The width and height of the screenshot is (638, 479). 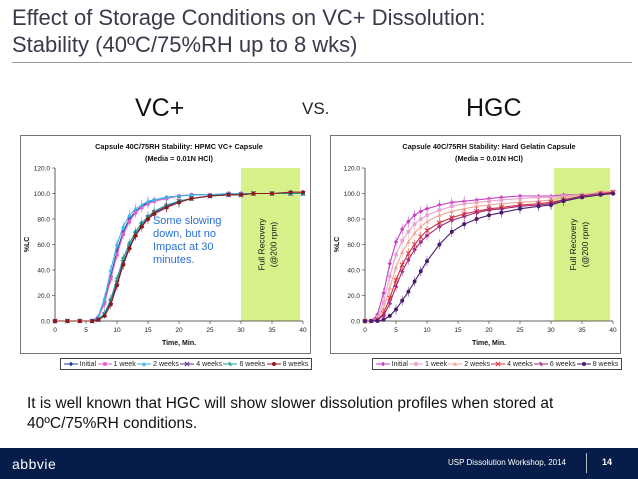 What do you see at coordinates (187, 221) in the screenshot?
I see `chart0-annotation-line: Some slowing` at bounding box center [187, 221].